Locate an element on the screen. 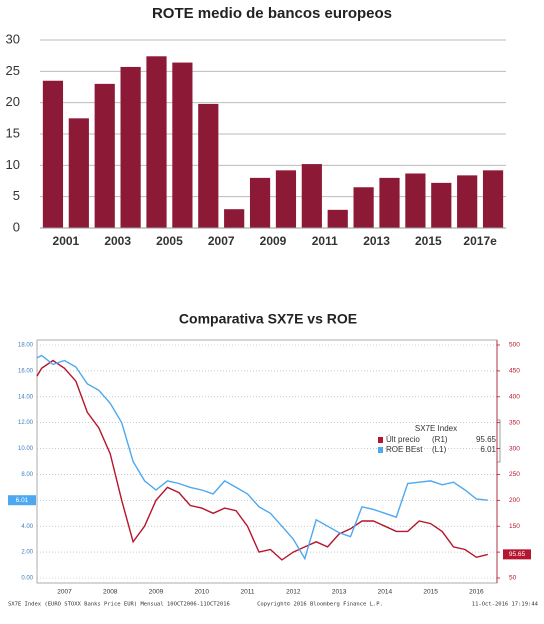 The image size is (544, 624). y-tick-label: 12.00 is located at coordinates (26, 423).